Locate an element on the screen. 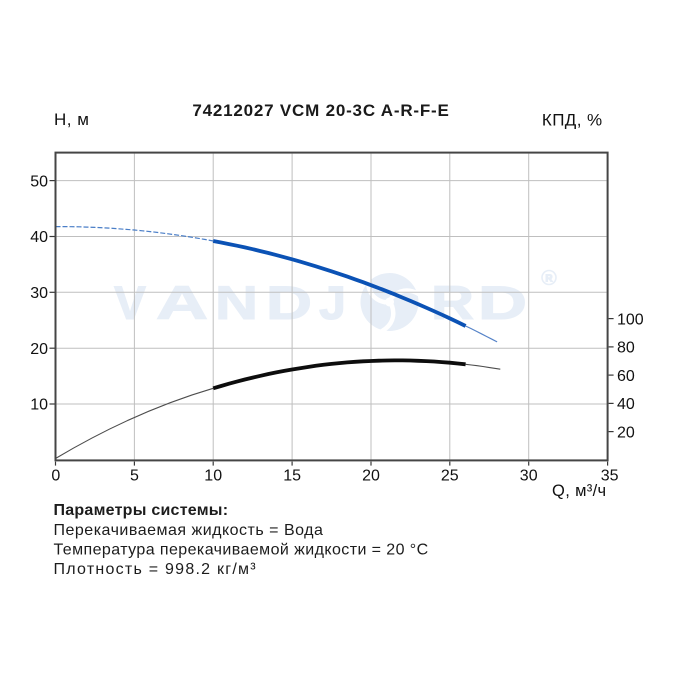 The image size is (681, 681). svg-text: 74212027 VCM 20-3C A-R-F-E is located at coordinates (320, 110).